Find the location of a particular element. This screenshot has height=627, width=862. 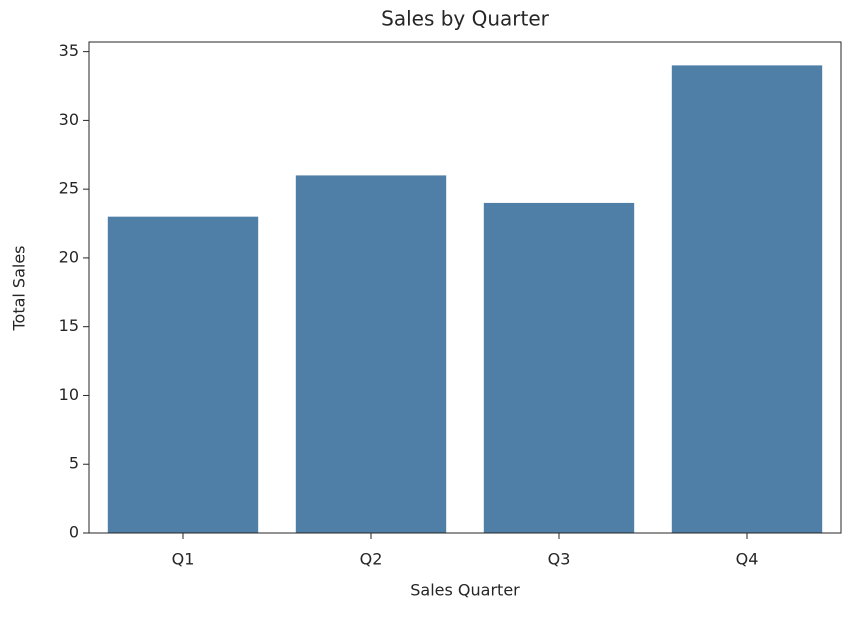

y-tick-label: 15 is located at coordinates (69, 325).